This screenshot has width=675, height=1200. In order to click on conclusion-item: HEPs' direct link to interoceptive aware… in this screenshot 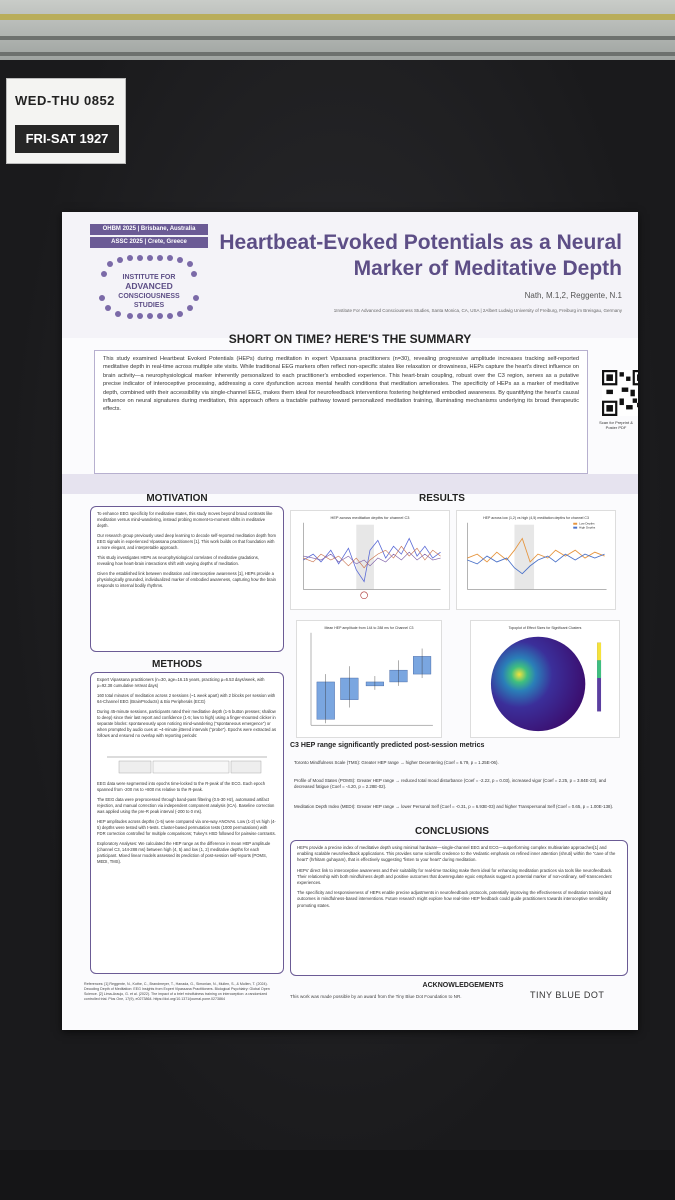, I will do `click(455, 876)`.